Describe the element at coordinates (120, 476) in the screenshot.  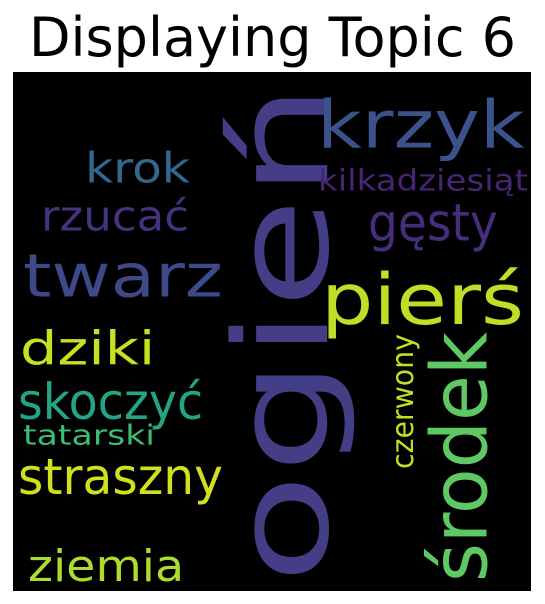
I see `word-straszny: straszny` at that location.